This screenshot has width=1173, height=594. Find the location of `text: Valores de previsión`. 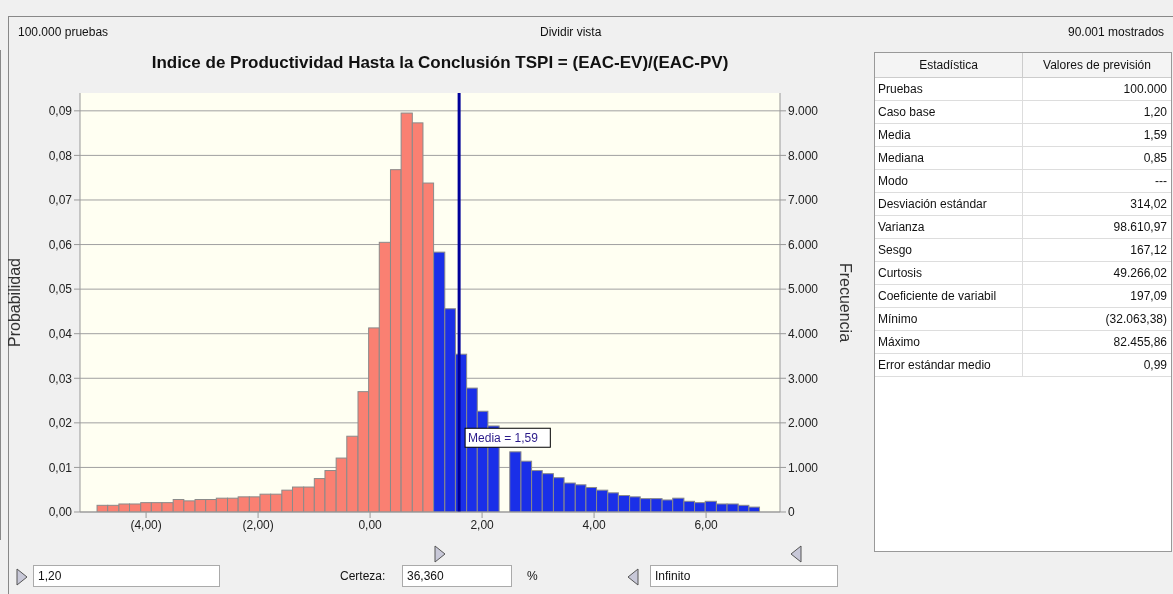

text: Valores de previsión is located at coordinates (1096, 65).